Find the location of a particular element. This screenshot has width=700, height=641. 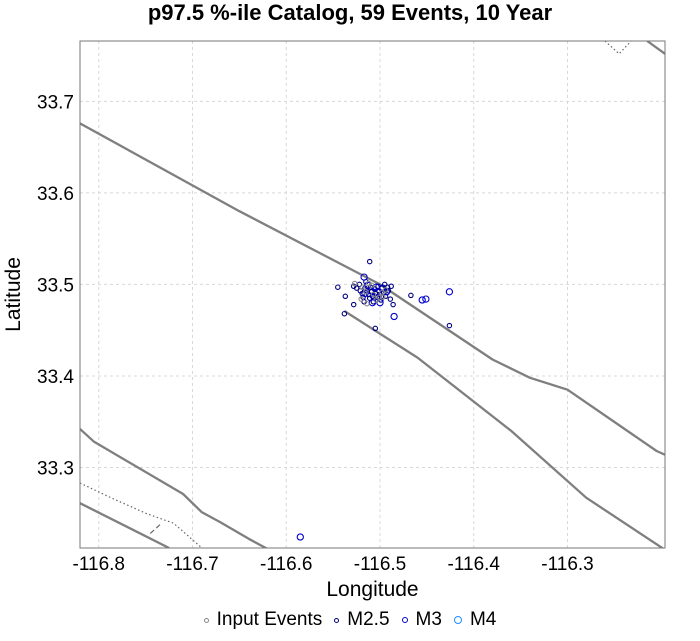

x-axis-label: Longitude is located at coordinates (372, 589).